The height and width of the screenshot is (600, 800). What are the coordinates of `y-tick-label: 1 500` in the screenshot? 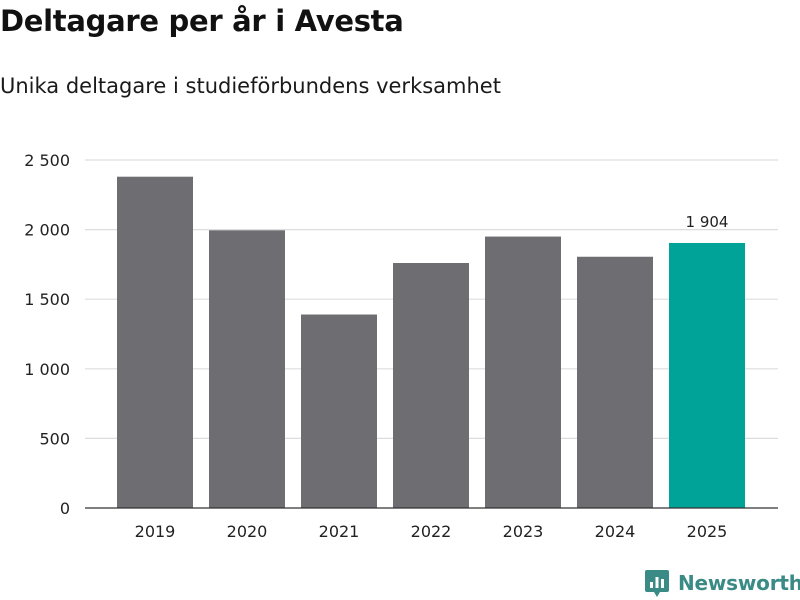 It's located at (47, 299).